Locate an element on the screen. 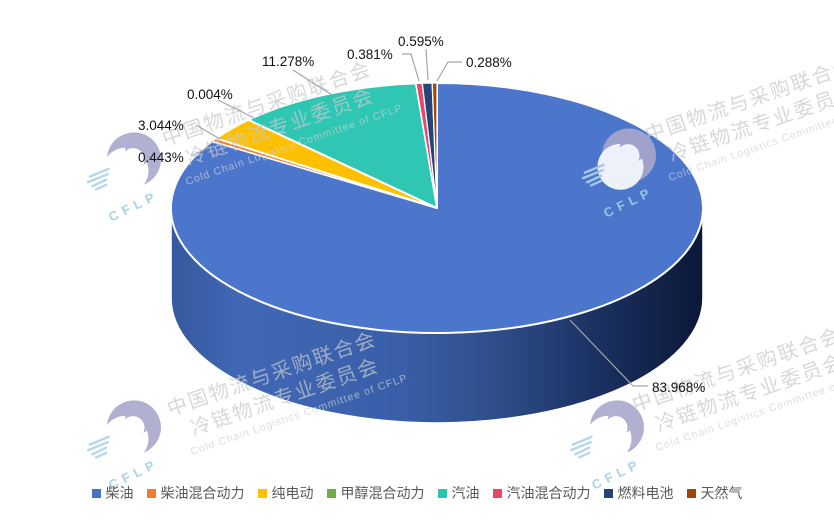 The height and width of the screenshot is (527, 834). legend-label-methanol-hybrid: 甲醇混合动力 is located at coordinates (382, 493).